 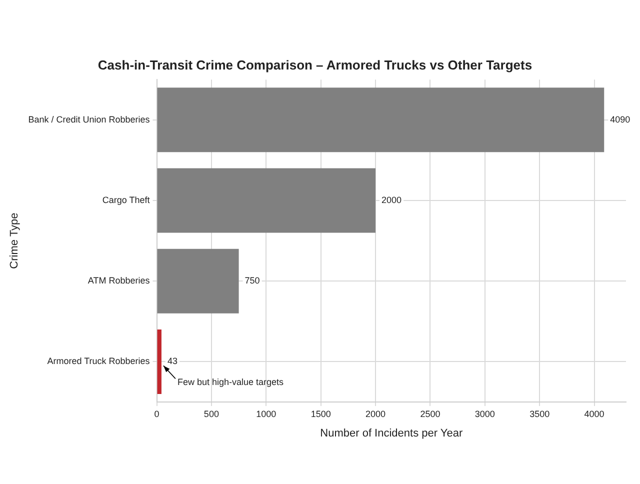 I want to click on y-tick-label: ATM Robberies, so click(x=119, y=281).